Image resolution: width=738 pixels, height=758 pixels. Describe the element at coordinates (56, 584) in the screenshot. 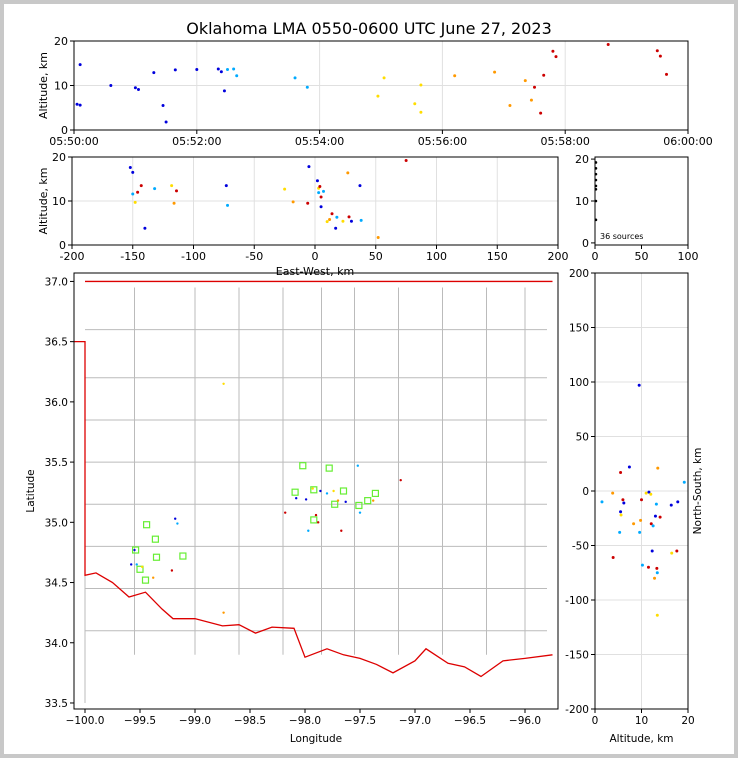

I see `y-tick-label: 34.5` at that location.